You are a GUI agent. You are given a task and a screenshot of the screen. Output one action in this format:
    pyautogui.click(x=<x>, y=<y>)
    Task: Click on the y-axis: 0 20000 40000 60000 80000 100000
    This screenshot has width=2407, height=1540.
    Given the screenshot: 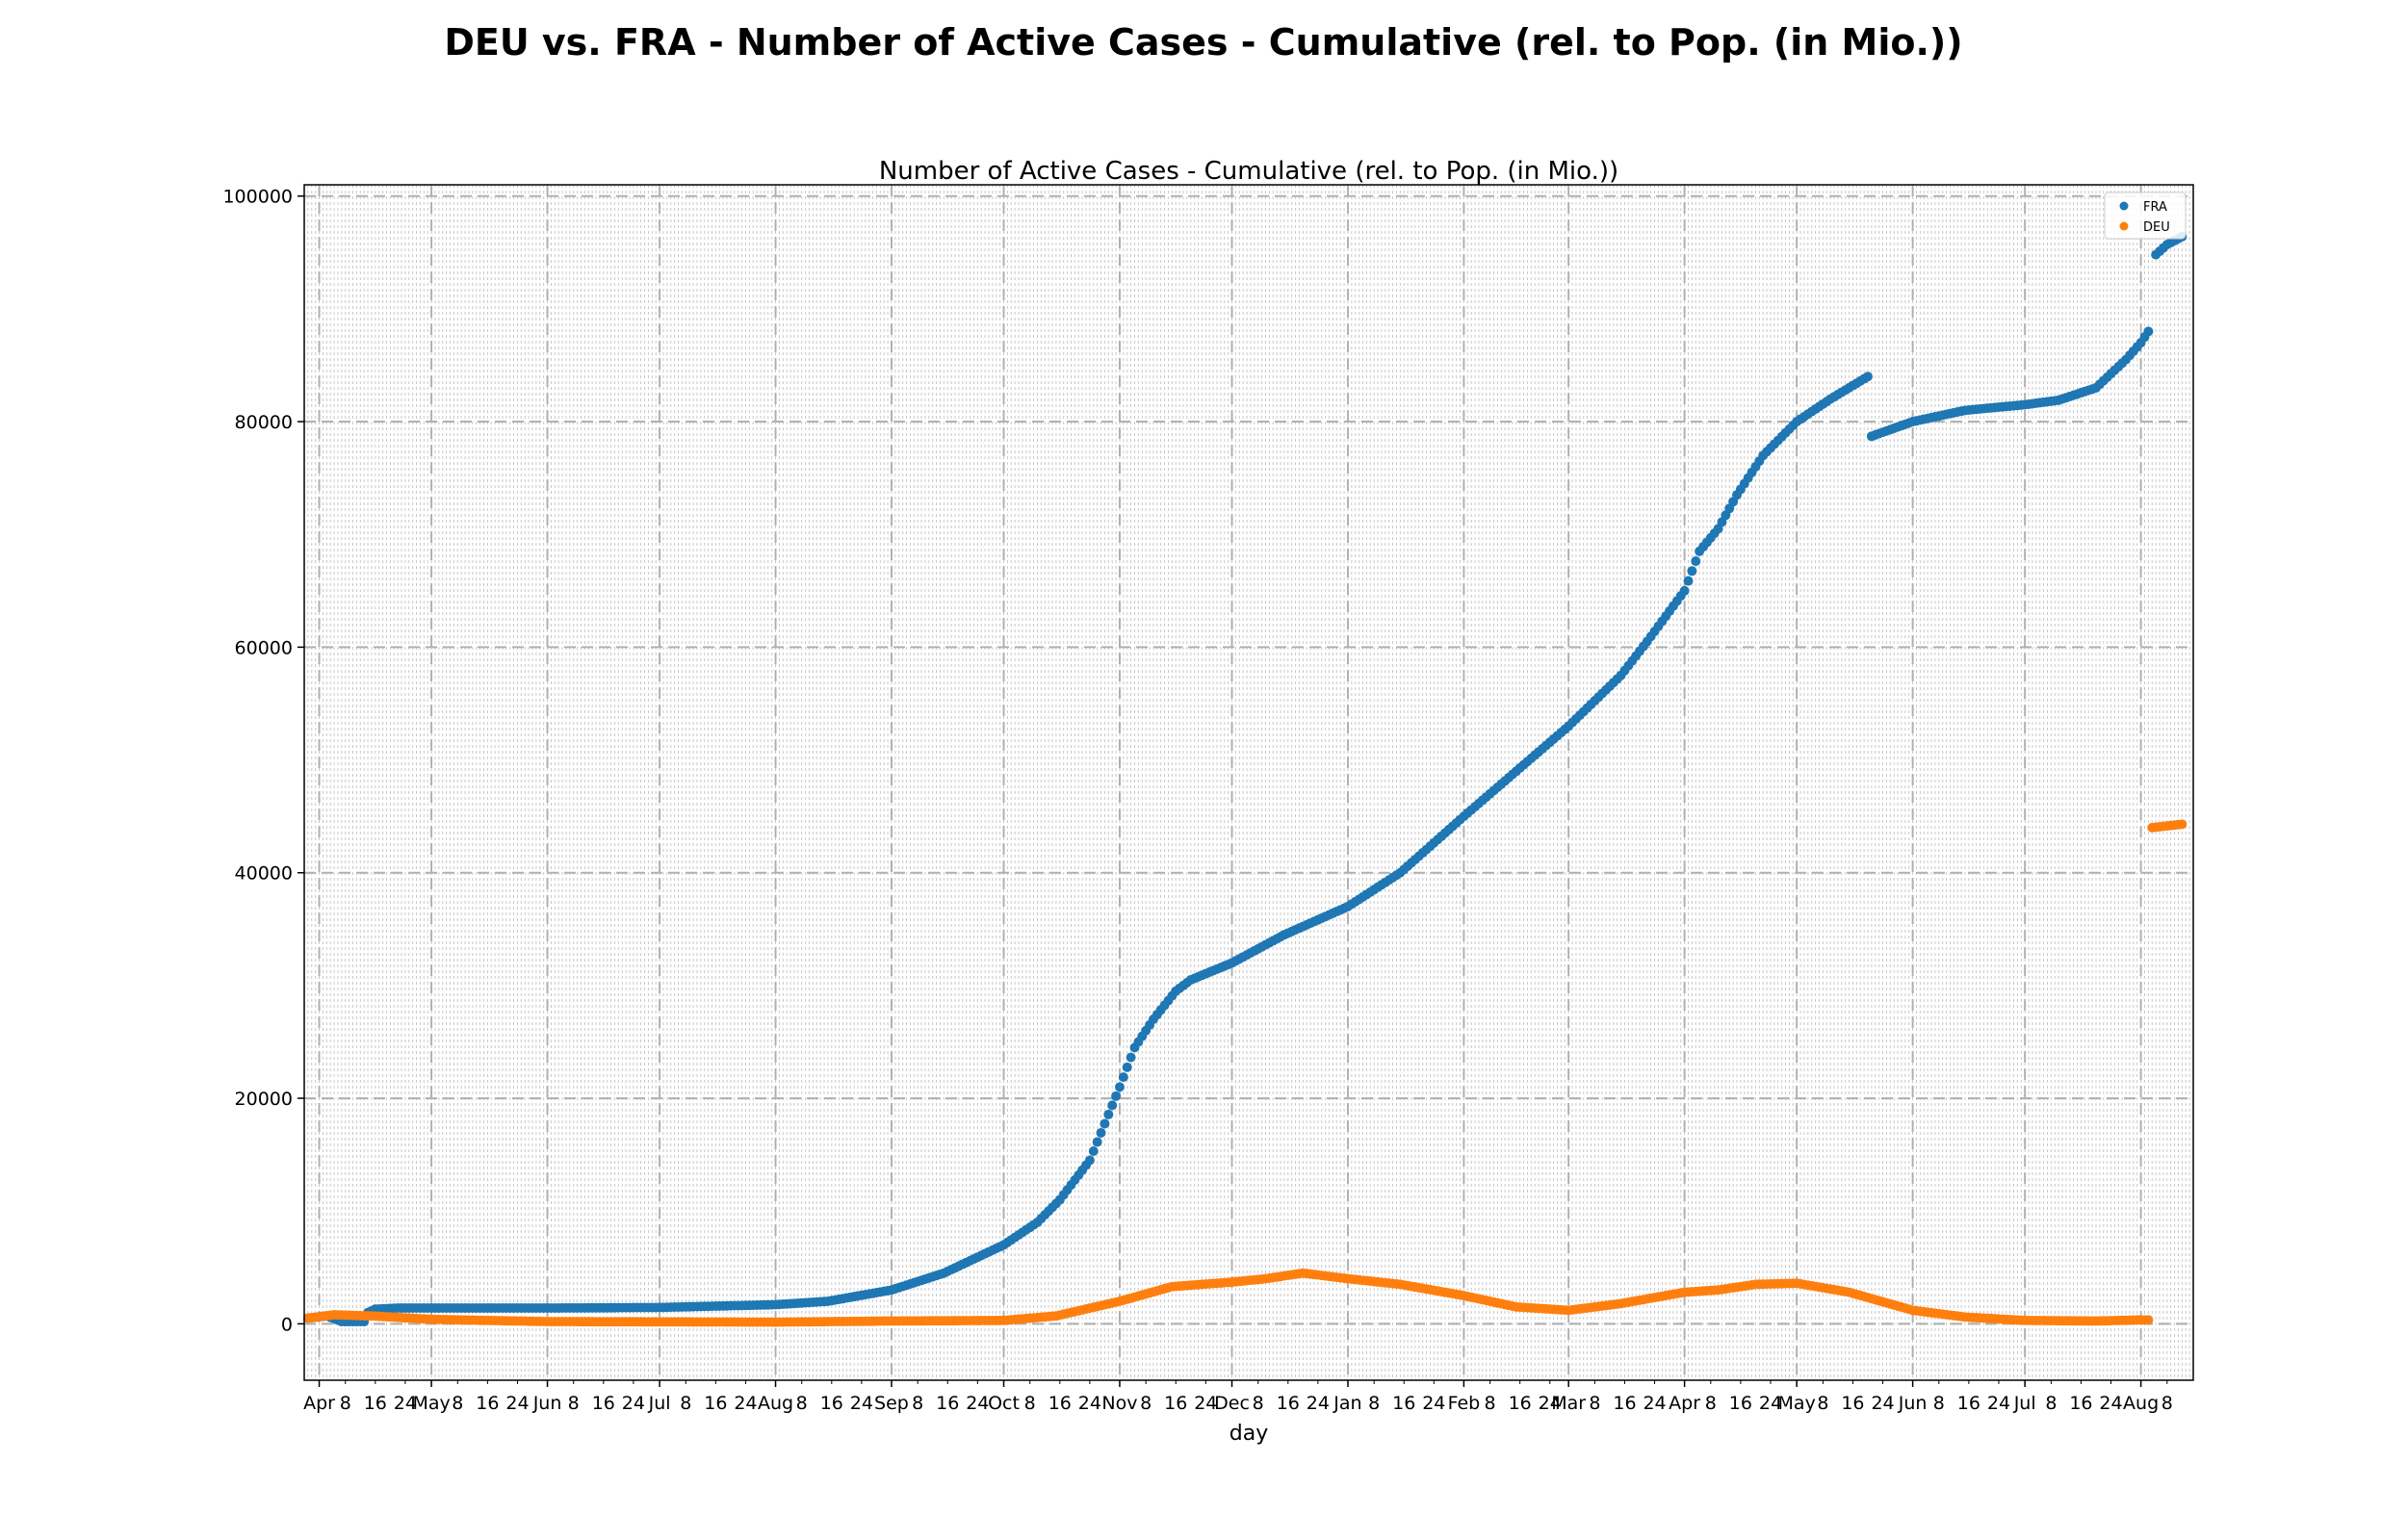 What is the action you would take?
    pyautogui.click(x=263, y=761)
    